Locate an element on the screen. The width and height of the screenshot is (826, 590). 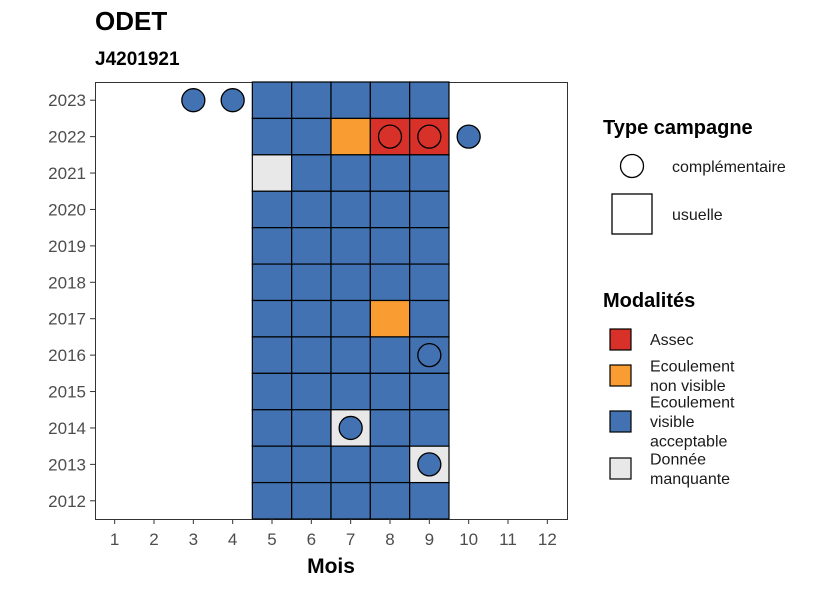
x-tick-label: 1 is located at coordinates (114, 539).